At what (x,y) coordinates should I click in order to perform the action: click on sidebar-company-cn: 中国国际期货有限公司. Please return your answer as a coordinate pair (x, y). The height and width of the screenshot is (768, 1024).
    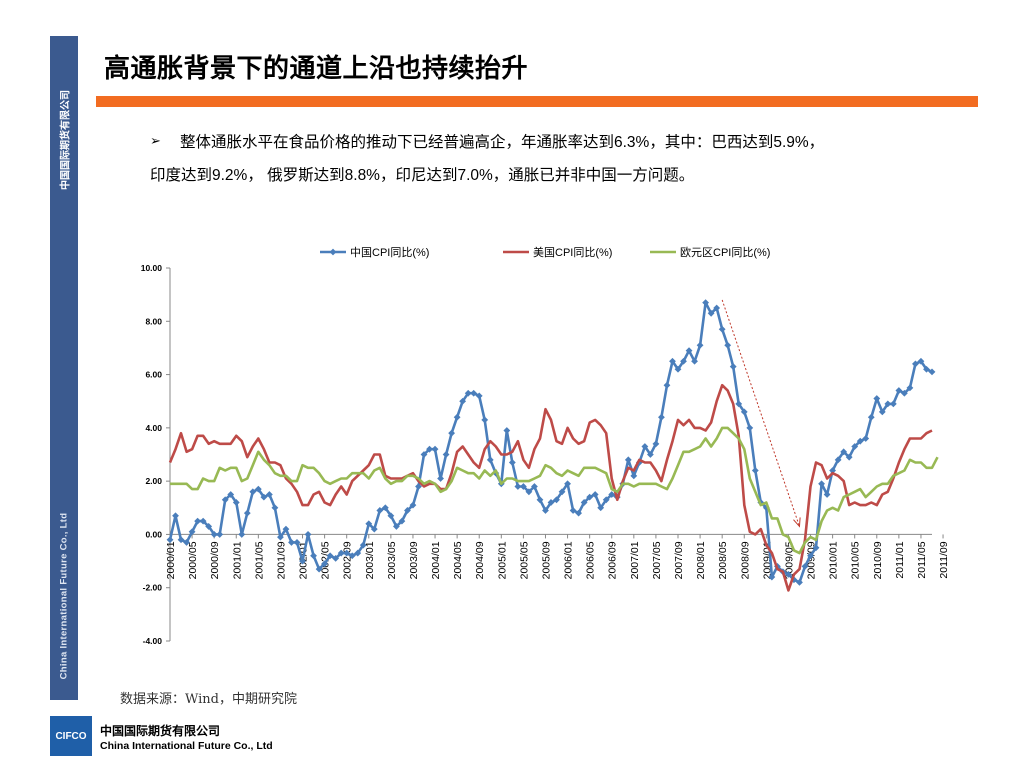
    Looking at the image, I should click on (66, 140).